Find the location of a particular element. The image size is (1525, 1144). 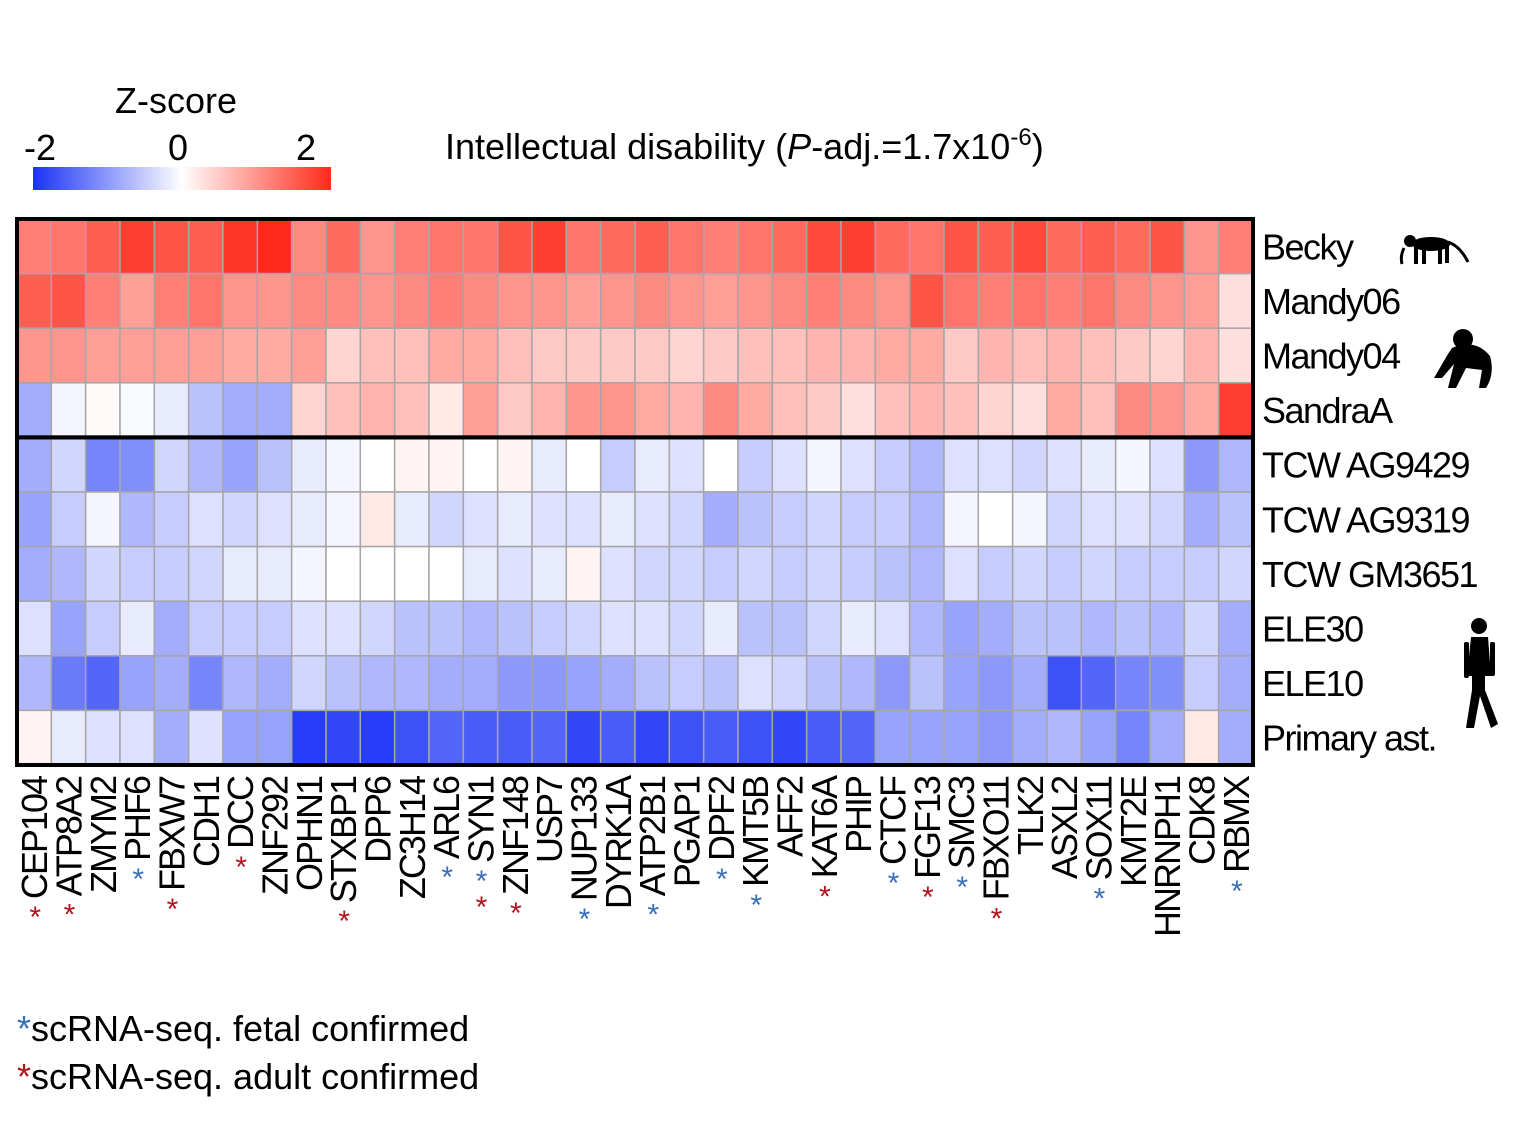

column-label: RBMX is located at coordinates (1236, 824).